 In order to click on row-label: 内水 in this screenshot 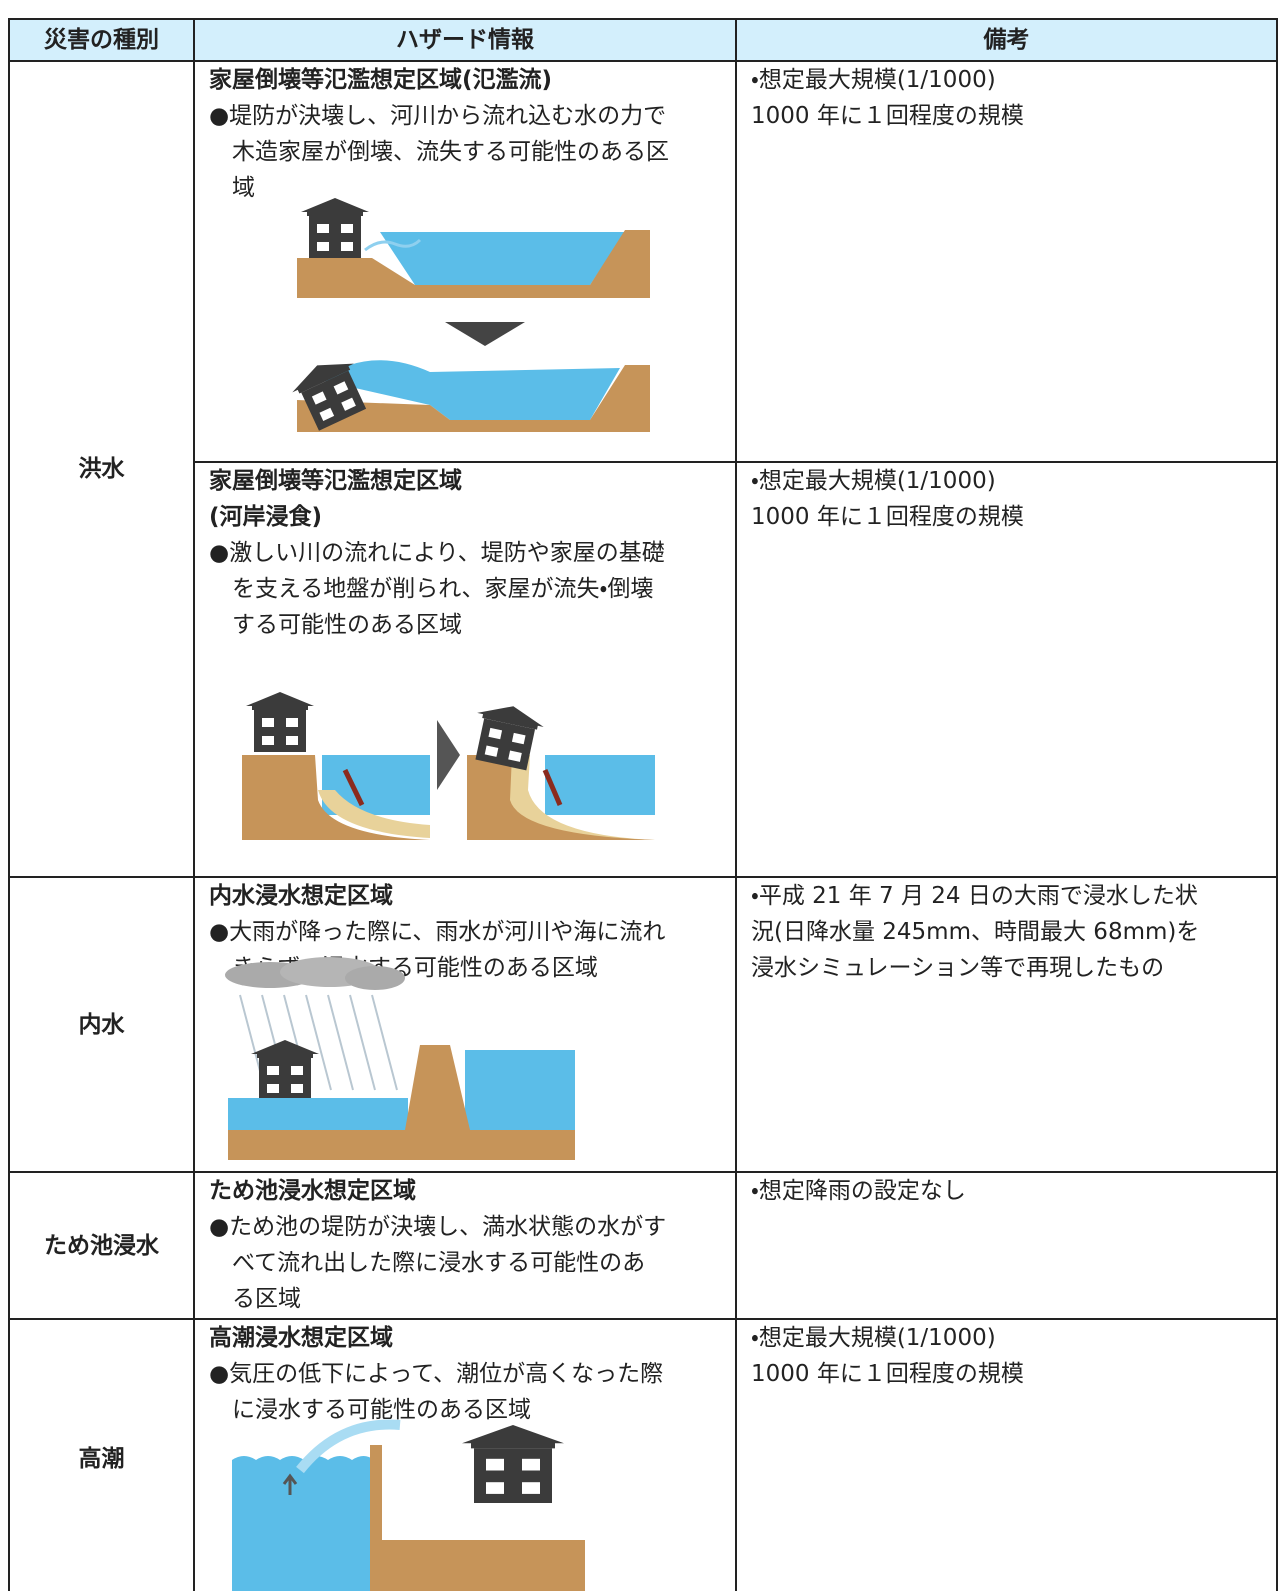, I will do `click(101, 1025)`.